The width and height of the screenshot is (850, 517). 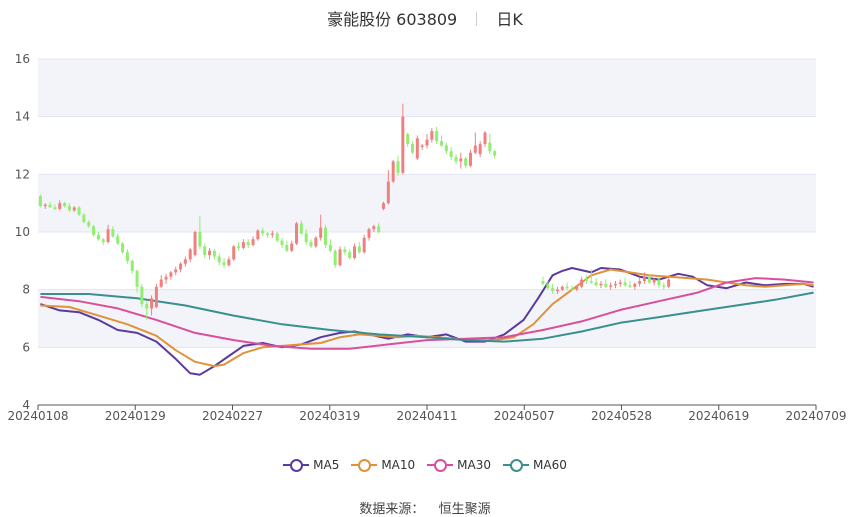 I want to click on y-tick-label: 12, so click(x=22, y=174).